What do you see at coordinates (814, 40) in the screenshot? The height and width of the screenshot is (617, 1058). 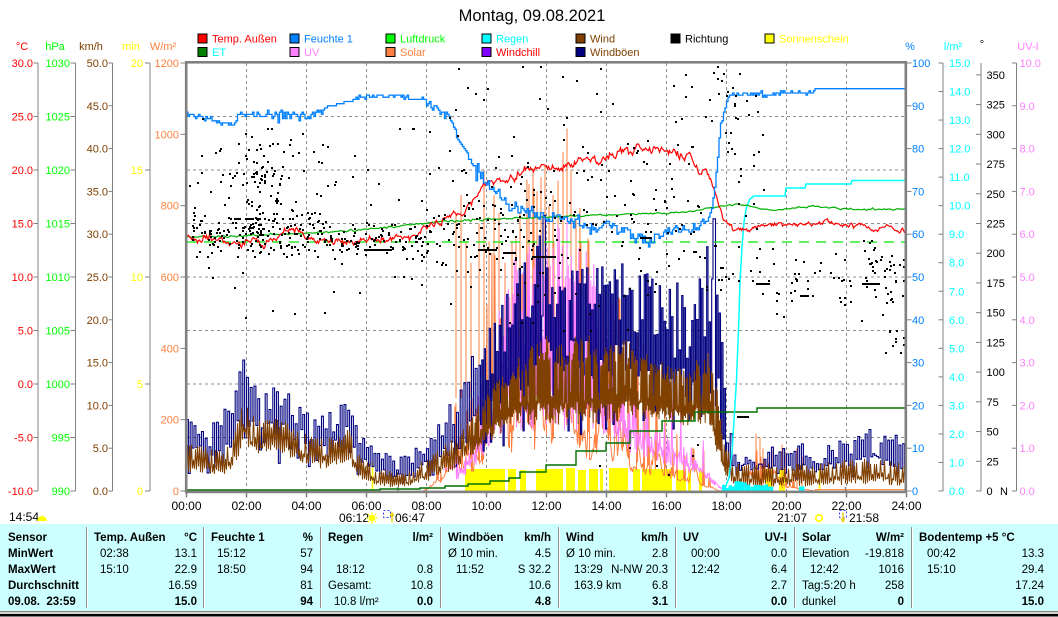 I see `svg-text: Sonnenschein` at bounding box center [814, 40].